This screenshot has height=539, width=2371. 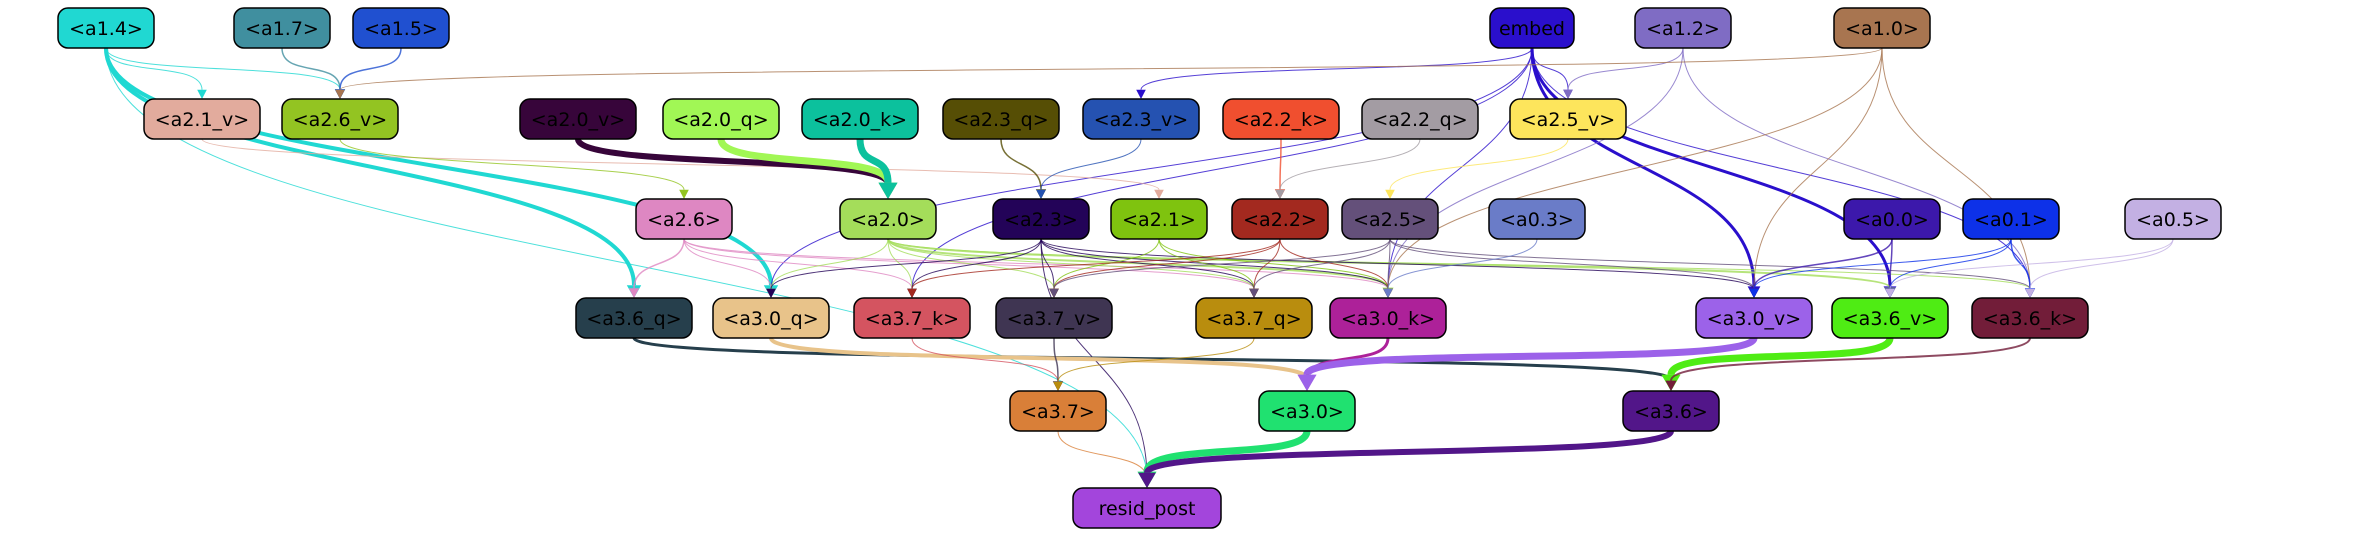 What do you see at coordinates (1220, 268) in the screenshot?
I see `edge-a2-5-to-a3-7-v` at bounding box center [1220, 268].